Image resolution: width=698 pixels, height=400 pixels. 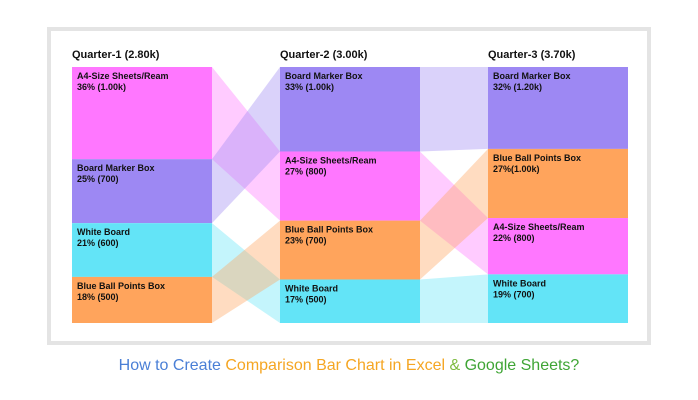 I want to click on connector-white-board-q2-q3, so click(x=454, y=298).